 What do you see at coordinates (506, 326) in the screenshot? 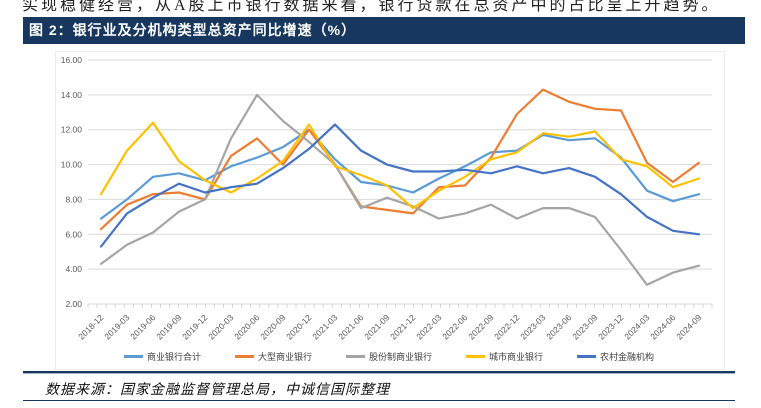
I see `x-tick-label: 2022-12` at bounding box center [506, 326].